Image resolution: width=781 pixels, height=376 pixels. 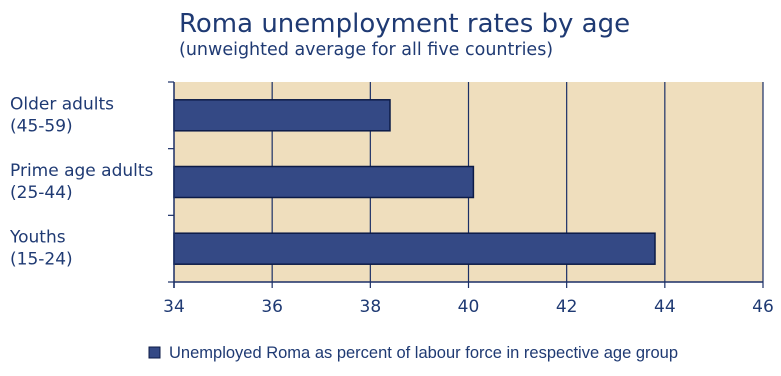 I want to click on legend-swatch, so click(x=154, y=352).